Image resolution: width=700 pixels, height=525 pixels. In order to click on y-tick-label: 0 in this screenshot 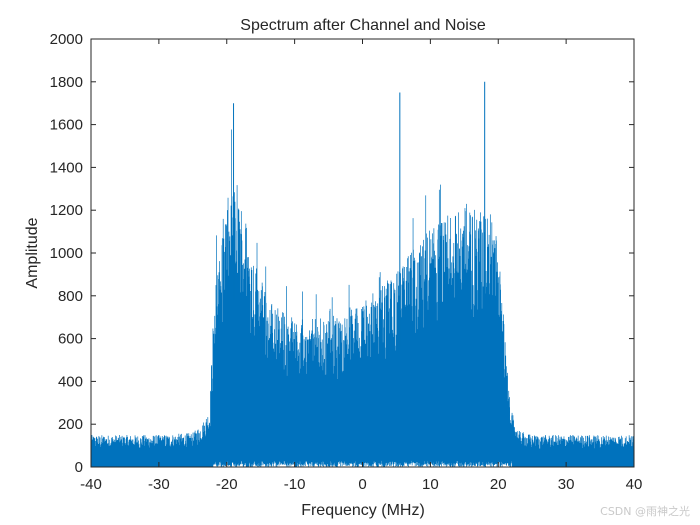, I will do `click(79, 467)`.